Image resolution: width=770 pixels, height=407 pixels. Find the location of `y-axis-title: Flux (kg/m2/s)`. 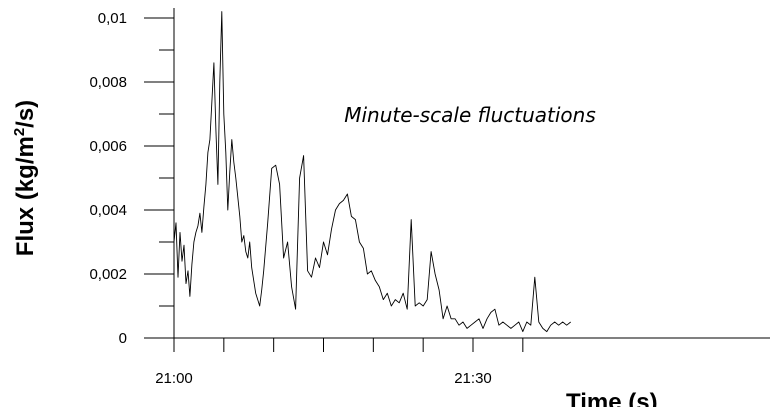

y-axis-title: Flux (kg/m2/s) is located at coordinates (25, 178).